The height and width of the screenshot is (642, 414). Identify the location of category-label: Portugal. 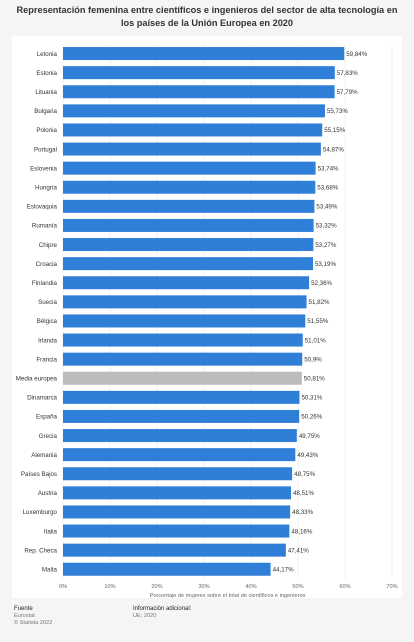
(45, 149).